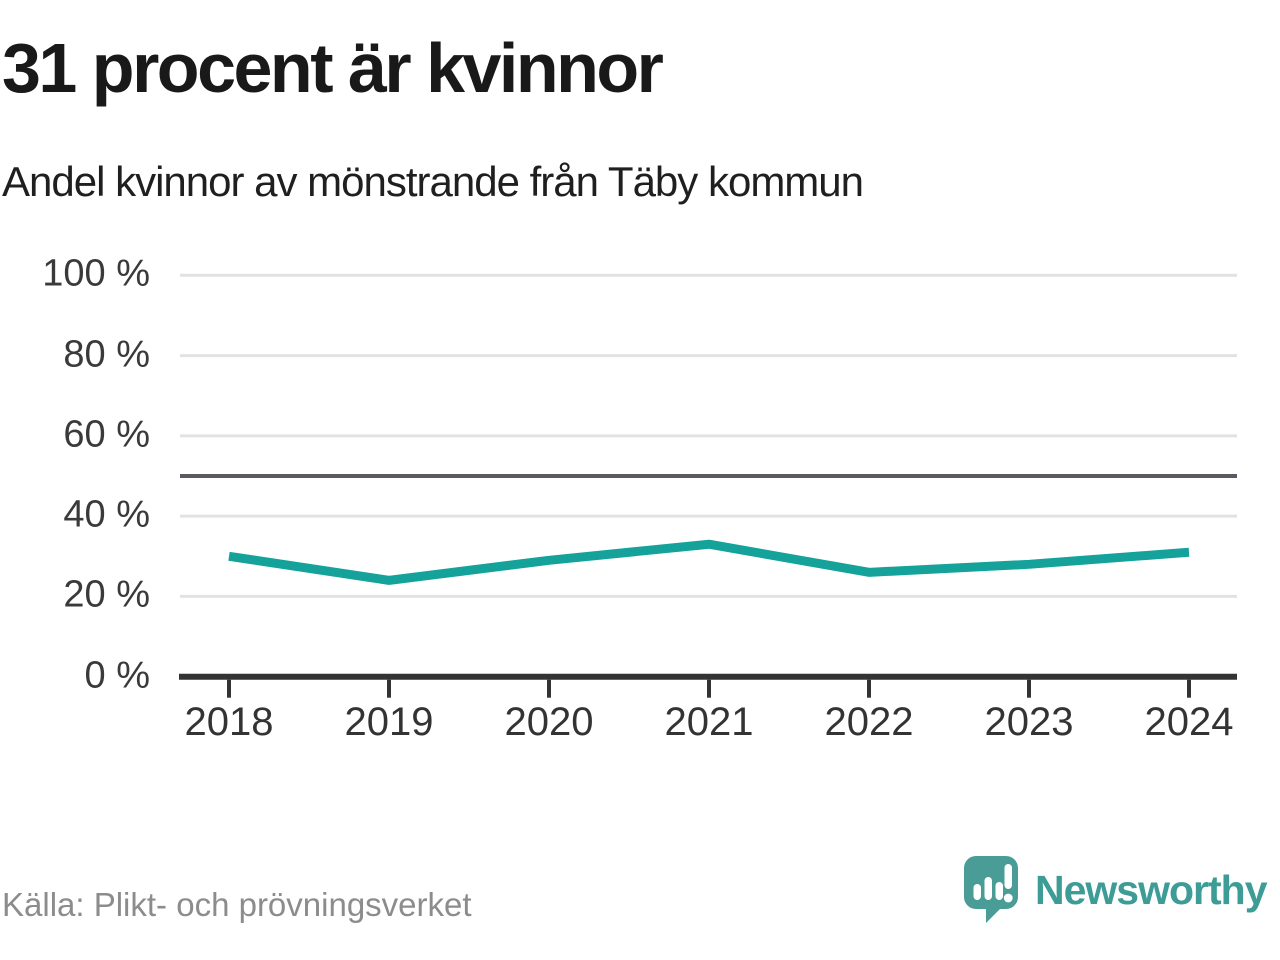 Image resolution: width=1280 pixels, height=960 pixels. Describe the element at coordinates (709, 722) in the screenshot. I see `x-axis-label: 2021` at that location.